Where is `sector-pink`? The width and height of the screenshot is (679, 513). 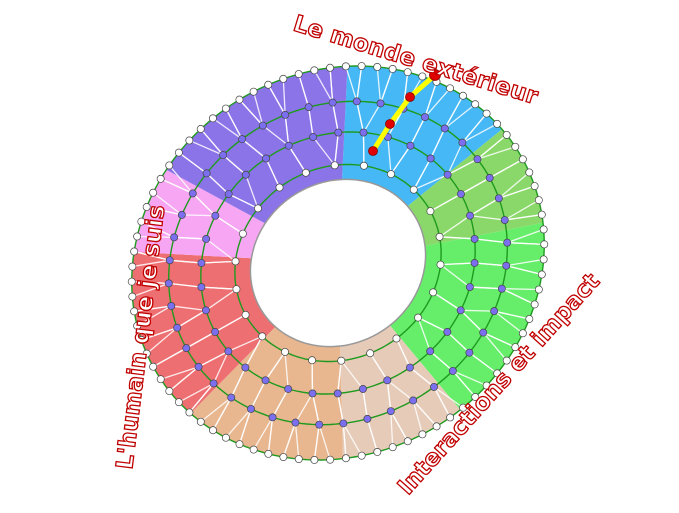 sector-pink is located at coordinates (200, 214).